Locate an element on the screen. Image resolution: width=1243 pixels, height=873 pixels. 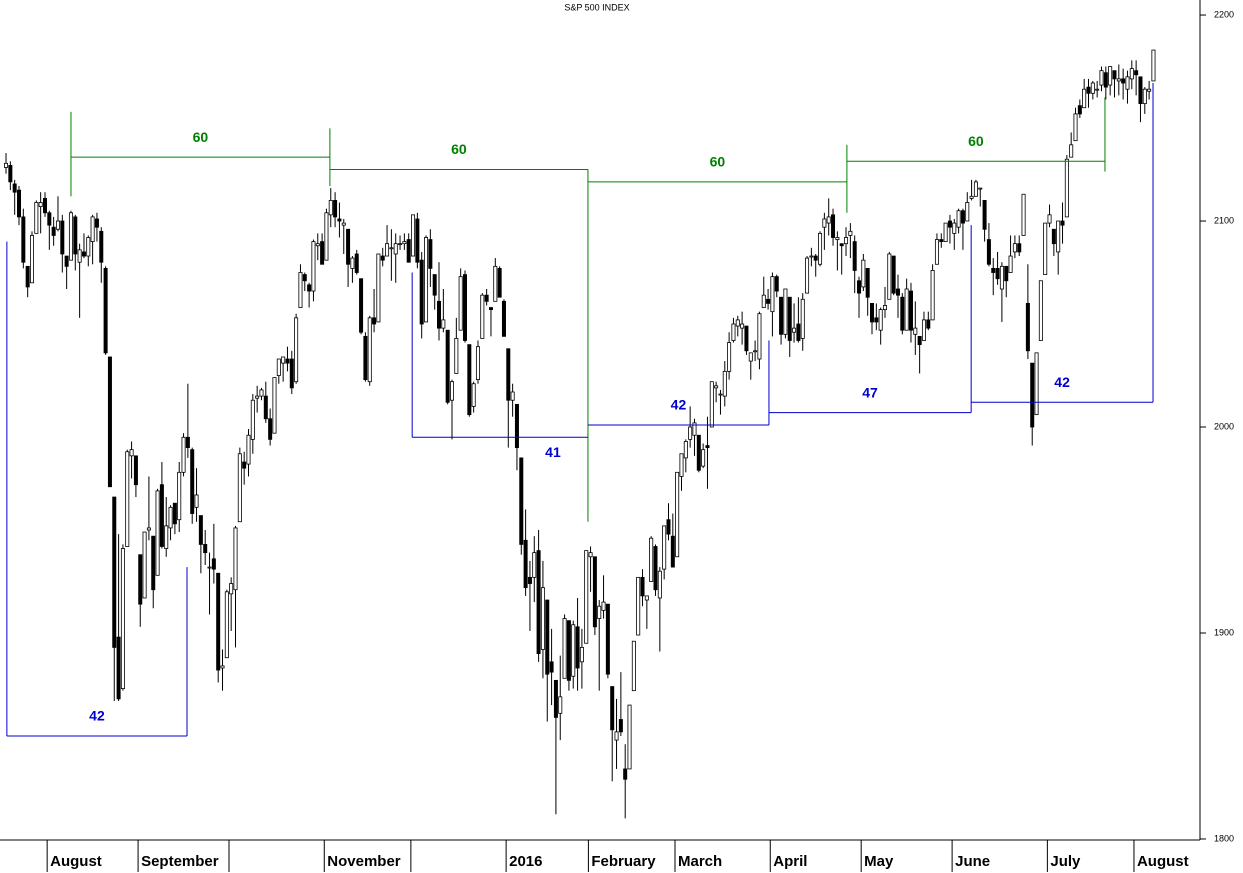
chart-title: S&P 500 INDEX is located at coordinates (596, 7).